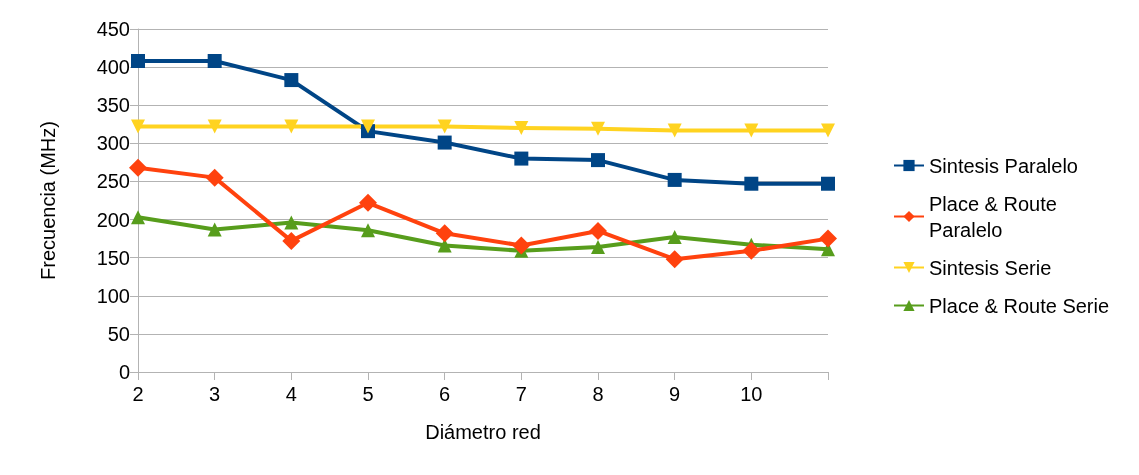 This screenshot has height=475, width=1139. Describe the element at coordinates (598, 394) in the screenshot. I see `x-tick-label: 8` at that location.